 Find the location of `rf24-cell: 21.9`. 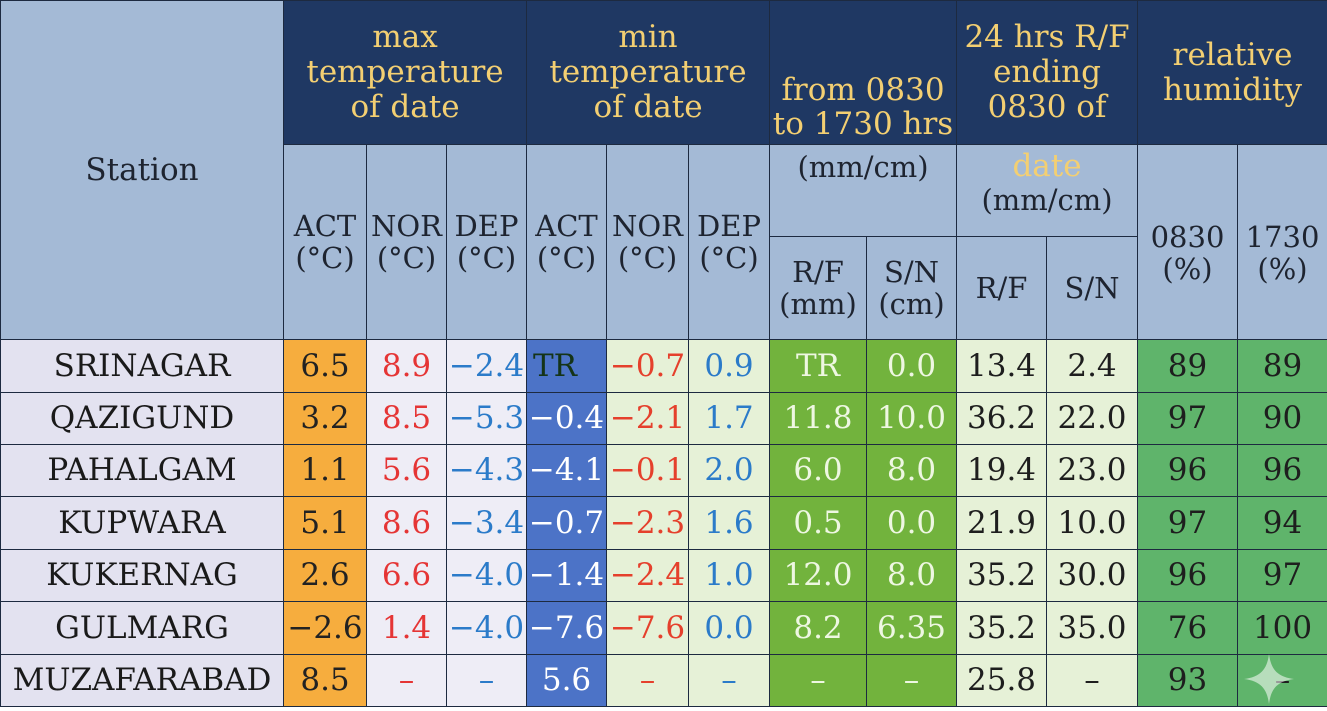

rf24-cell: 21.9 is located at coordinates (1002, 523).